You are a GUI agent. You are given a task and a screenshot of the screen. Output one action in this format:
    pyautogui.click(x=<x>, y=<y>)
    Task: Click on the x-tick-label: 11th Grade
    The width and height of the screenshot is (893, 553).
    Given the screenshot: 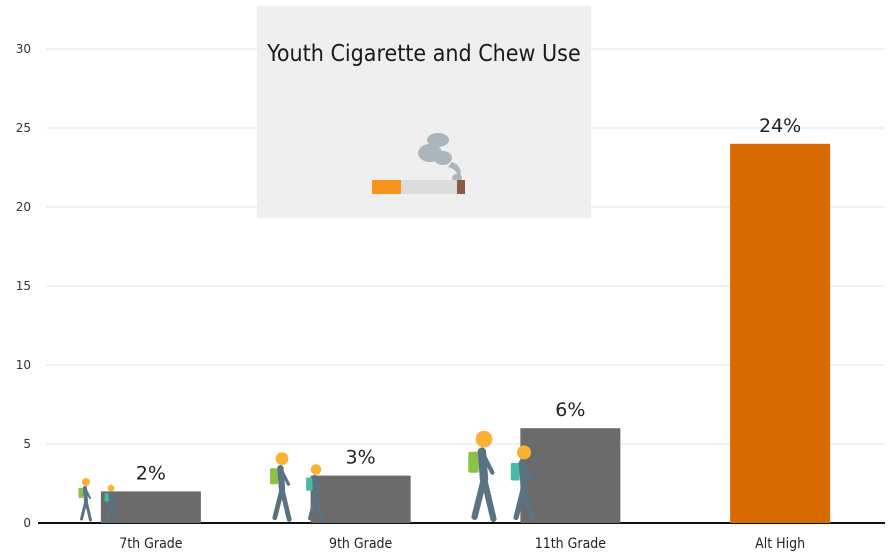 What is the action you would take?
    pyautogui.click(x=571, y=544)
    